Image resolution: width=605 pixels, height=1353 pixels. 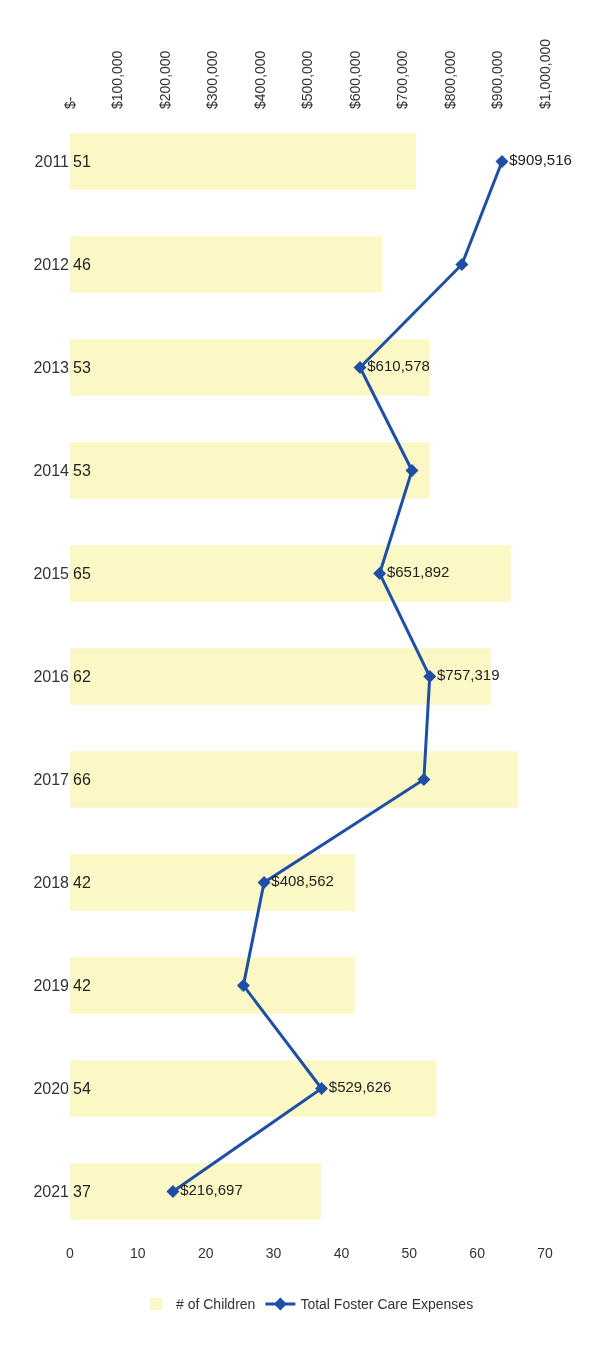 I want to click on x-tick-label: 0, so click(x=70, y=1253).